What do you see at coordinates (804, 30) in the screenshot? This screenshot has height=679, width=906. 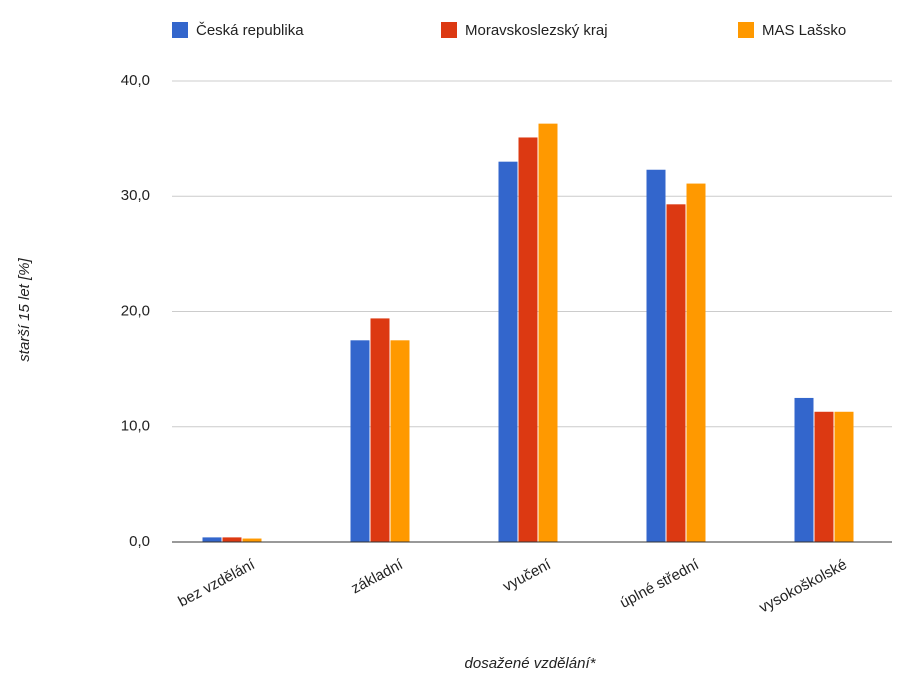 I see `legend-label: MAS Lašsko` at bounding box center [804, 30].